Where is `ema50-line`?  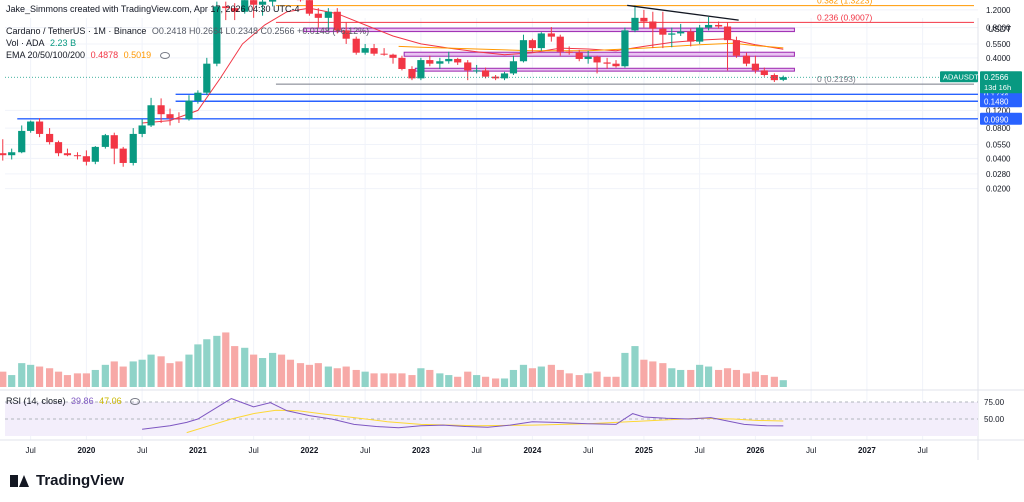 ema50-line is located at coordinates (591, 47).